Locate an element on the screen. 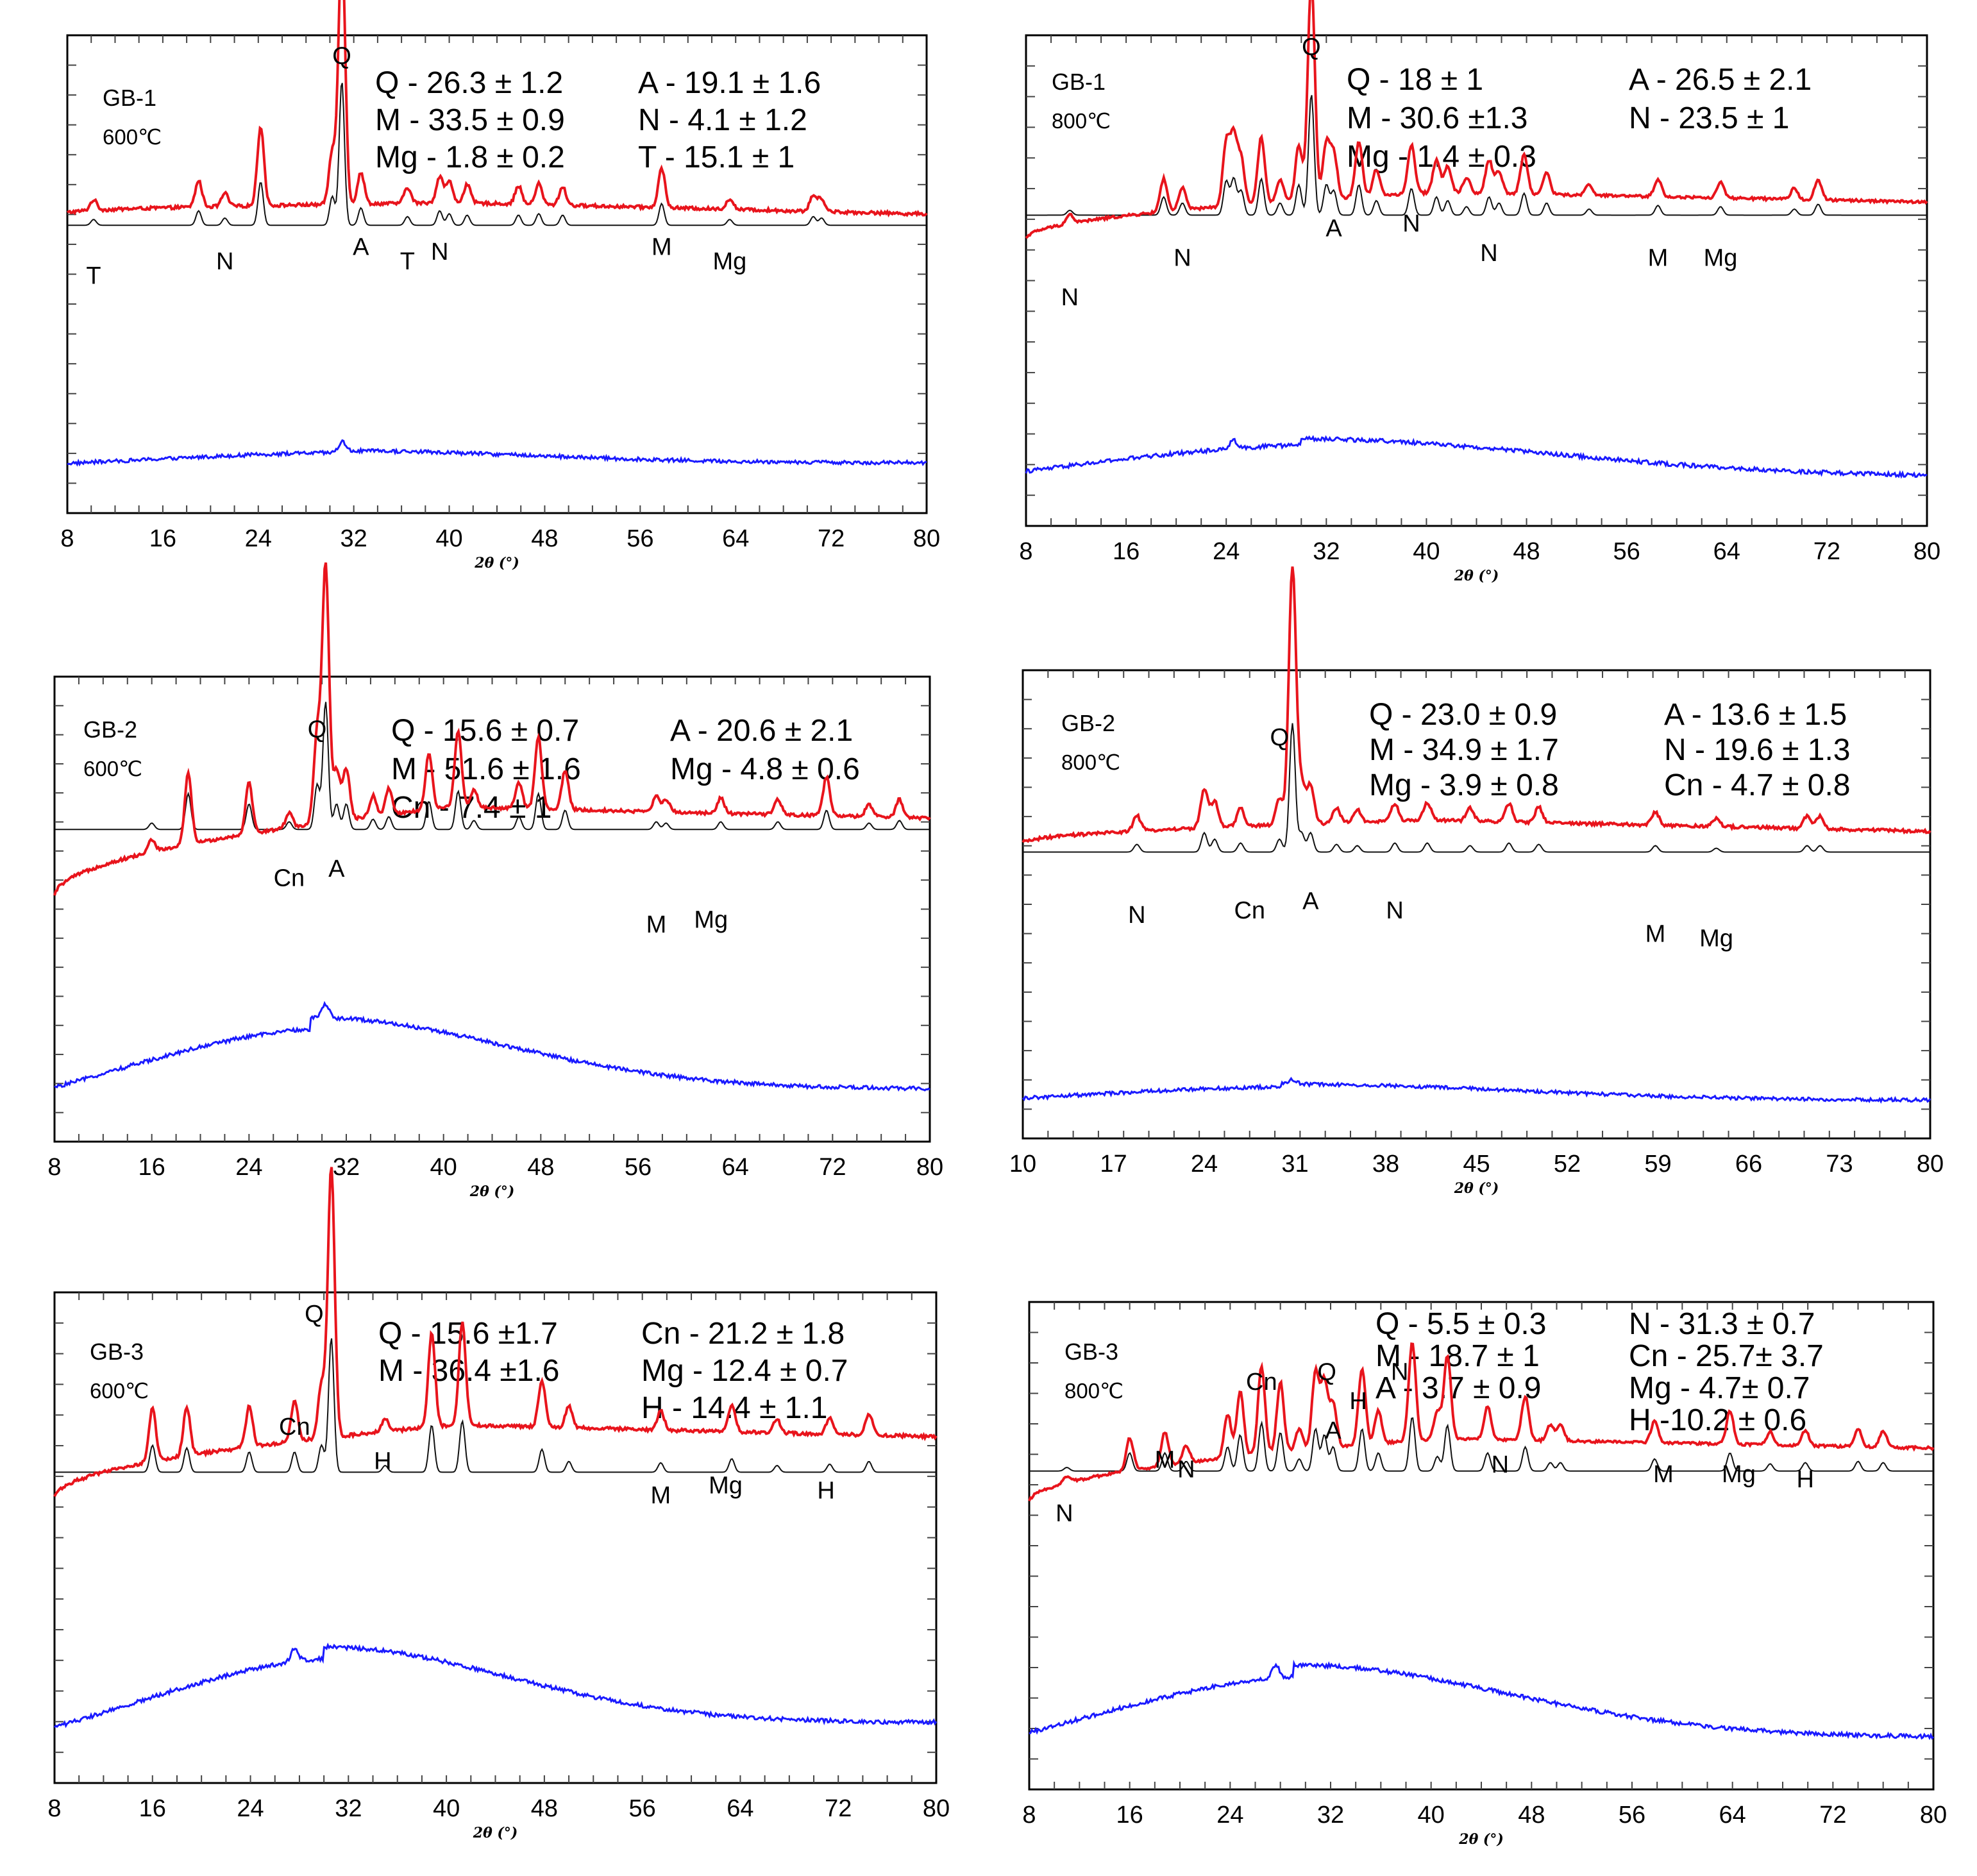 The height and width of the screenshot is (1876, 1977). x-tick-label: 73 is located at coordinates (1839, 1164).